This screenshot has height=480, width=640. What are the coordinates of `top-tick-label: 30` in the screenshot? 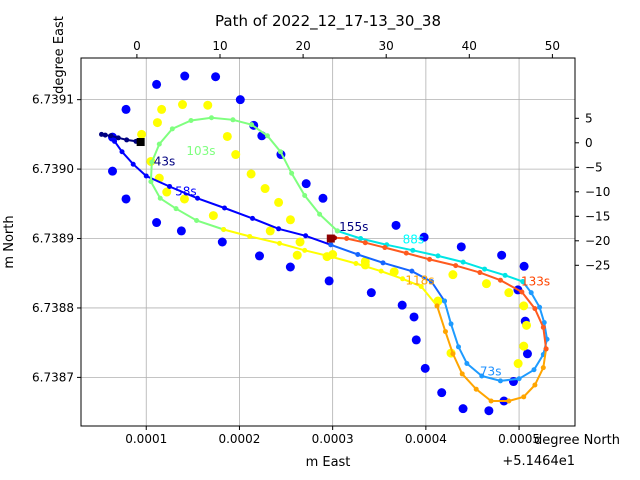 It's located at (386, 46).